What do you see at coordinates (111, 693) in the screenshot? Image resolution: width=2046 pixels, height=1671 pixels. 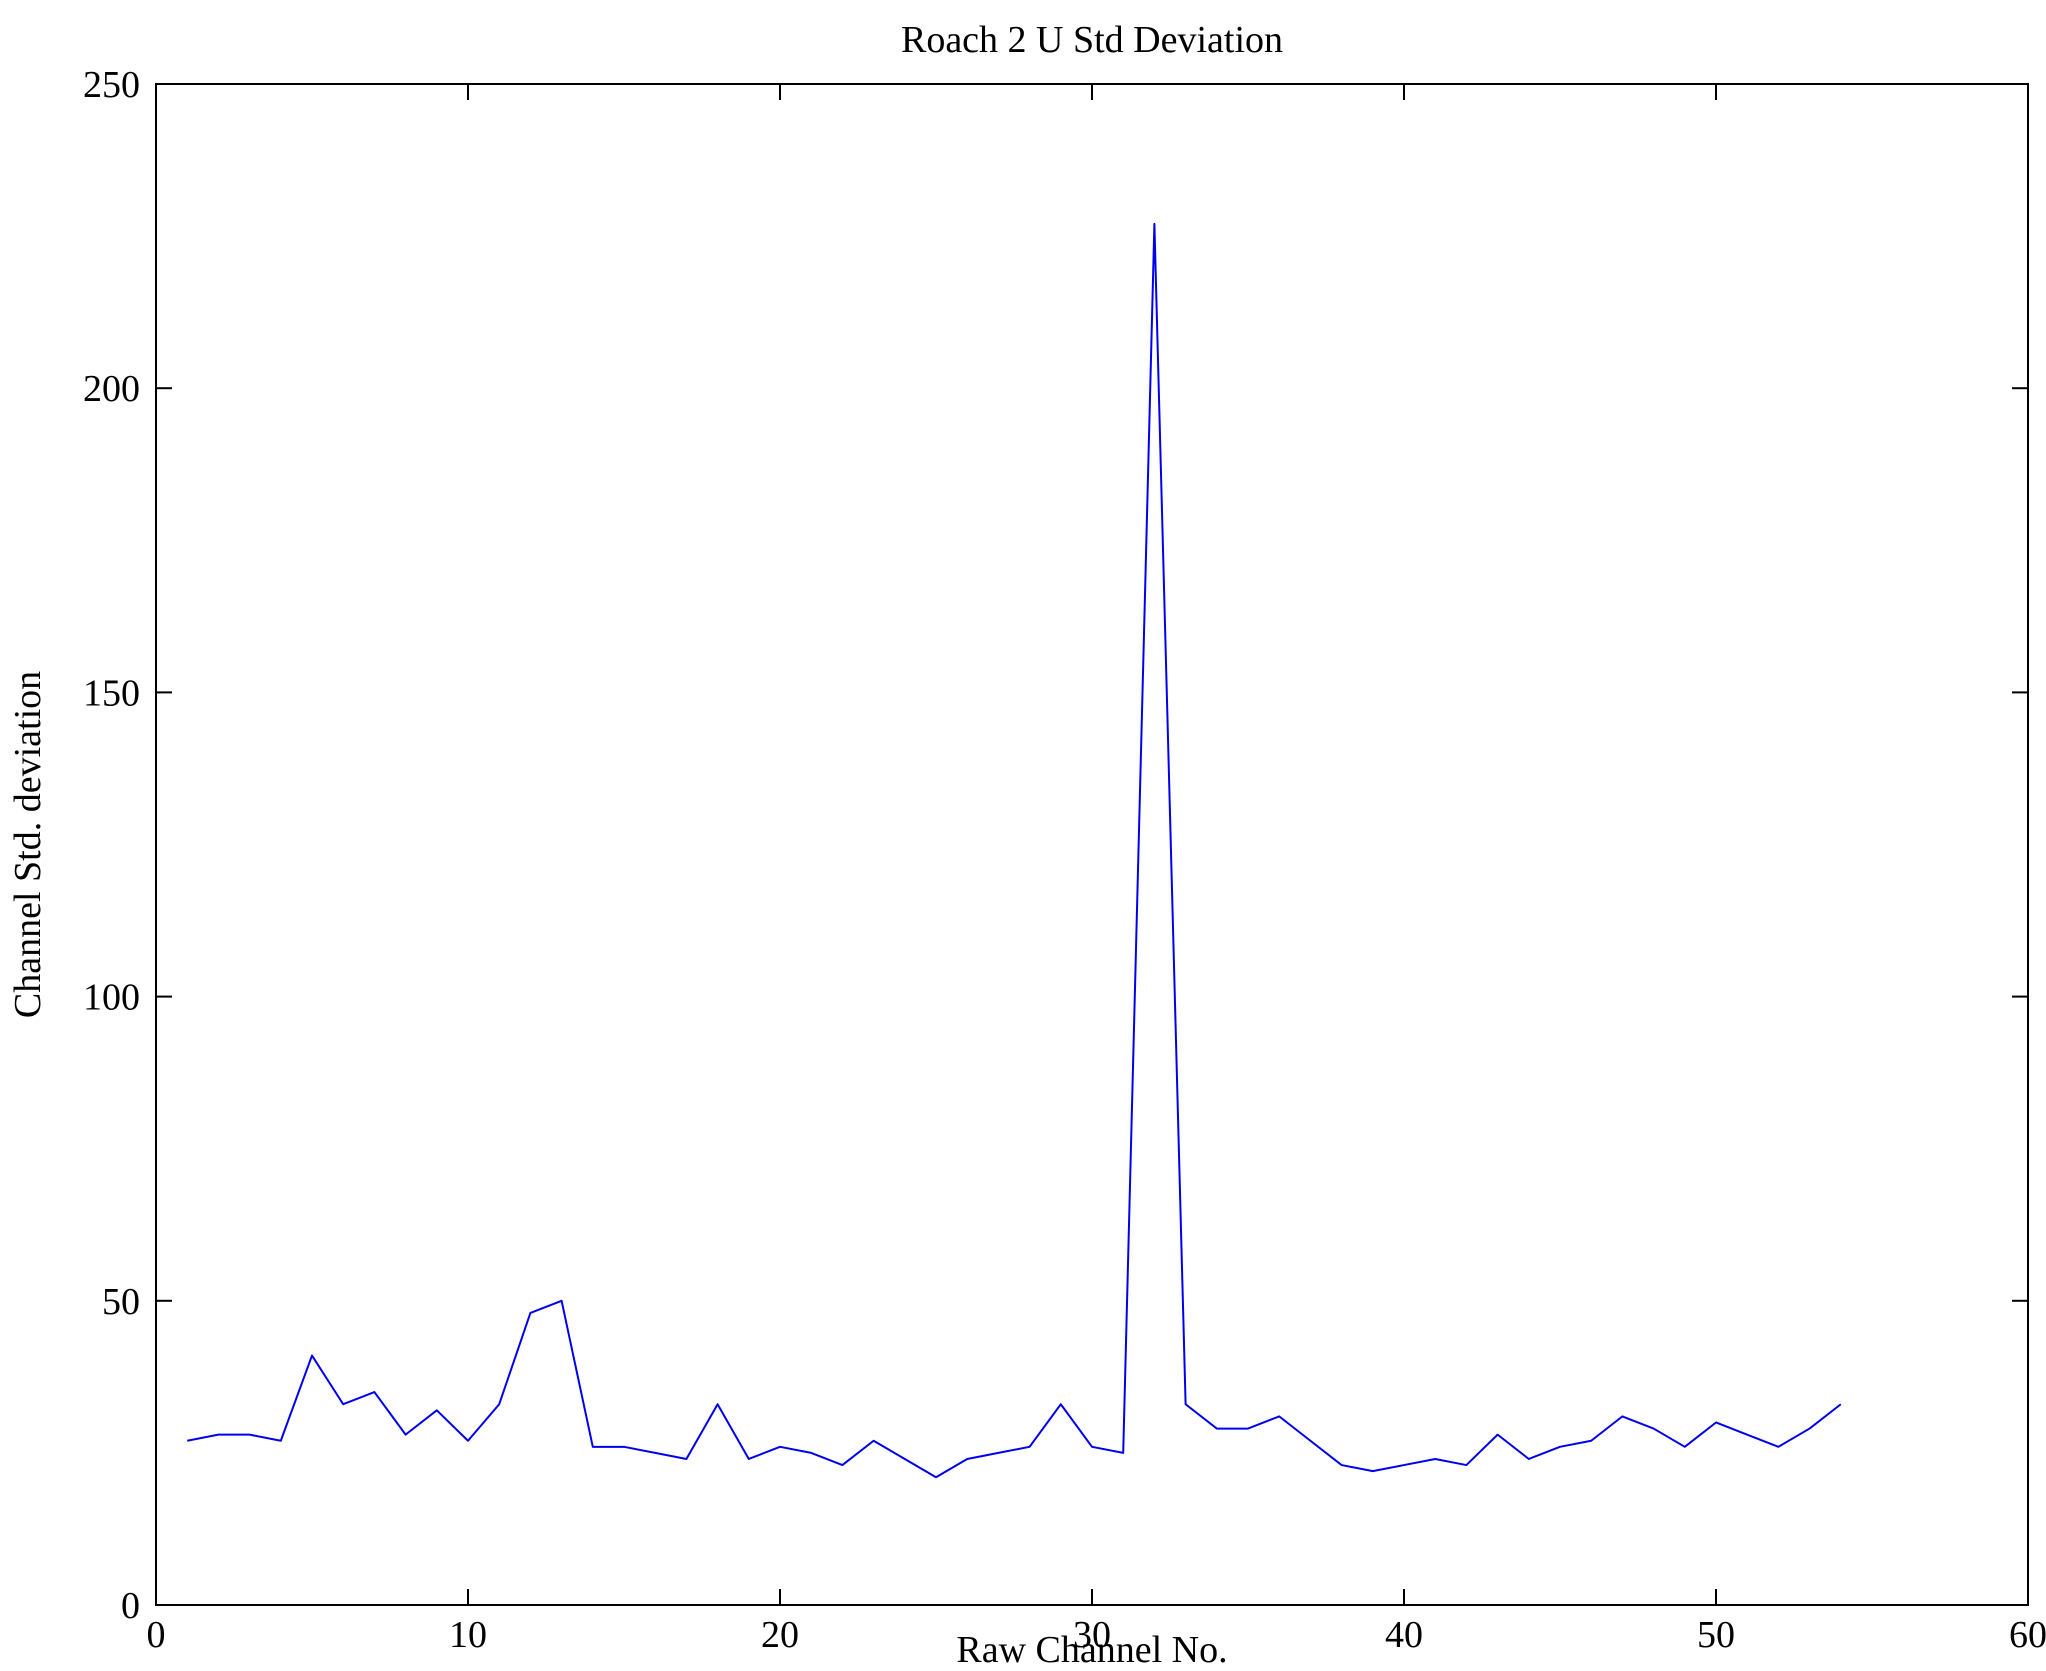 I see `y-tick-label: 150` at bounding box center [111, 693].